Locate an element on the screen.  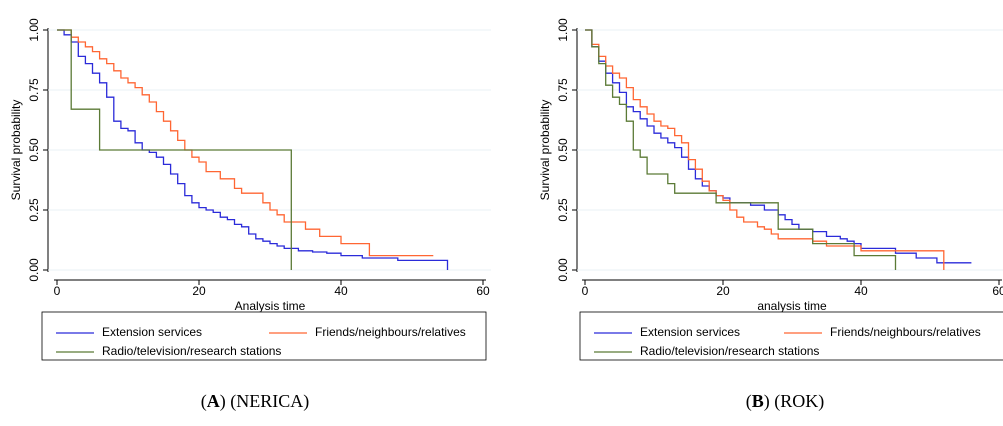
x-axis-title: analysis time is located at coordinates (792, 306).